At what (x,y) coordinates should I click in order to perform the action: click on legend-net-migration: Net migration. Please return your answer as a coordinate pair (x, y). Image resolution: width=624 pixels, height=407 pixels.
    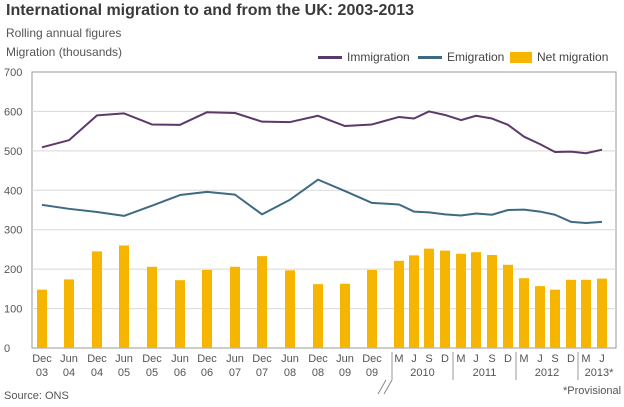
    Looking at the image, I should click on (559, 57).